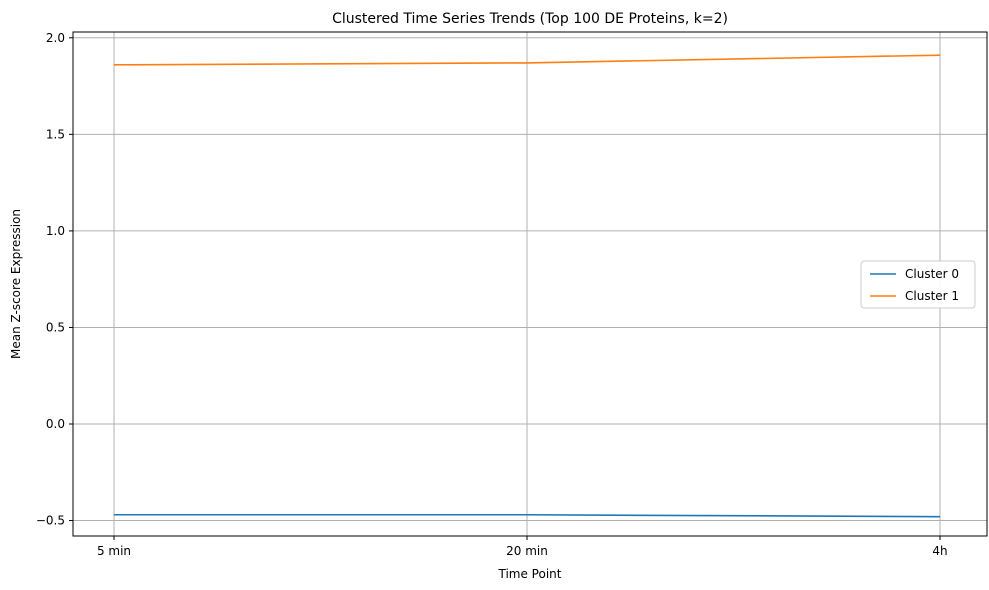 The width and height of the screenshot is (989, 590). What do you see at coordinates (114, 551) in the screenshot?
I see `x-tick-label: 5 min` at bounding box center [114, 551].